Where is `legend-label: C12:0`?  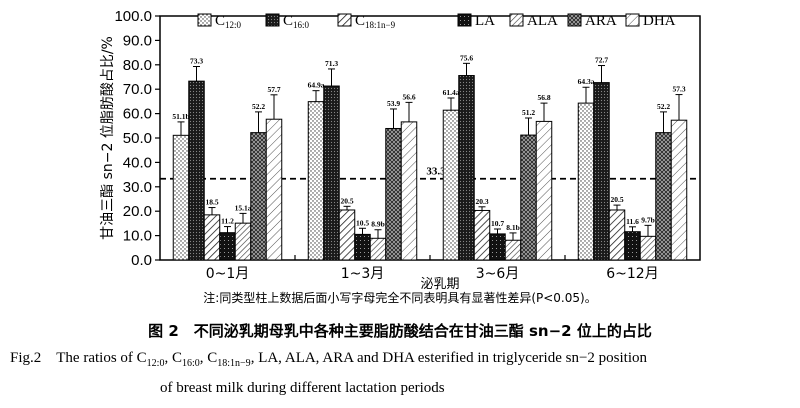
legend-label: C12:0 is located at coordinates (228, 21).